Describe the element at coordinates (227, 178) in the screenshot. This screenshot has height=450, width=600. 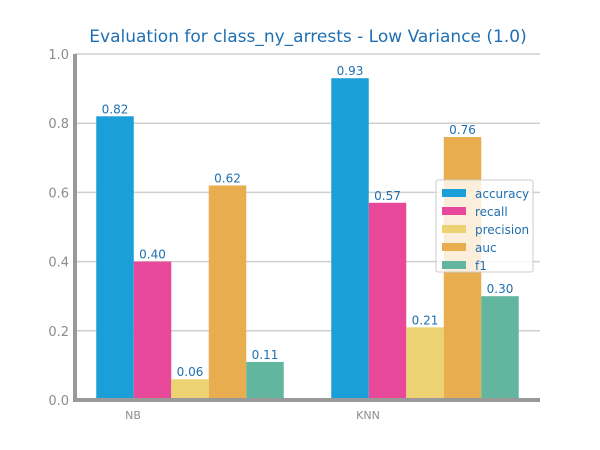
I see `data-label: 0.62` at that location.